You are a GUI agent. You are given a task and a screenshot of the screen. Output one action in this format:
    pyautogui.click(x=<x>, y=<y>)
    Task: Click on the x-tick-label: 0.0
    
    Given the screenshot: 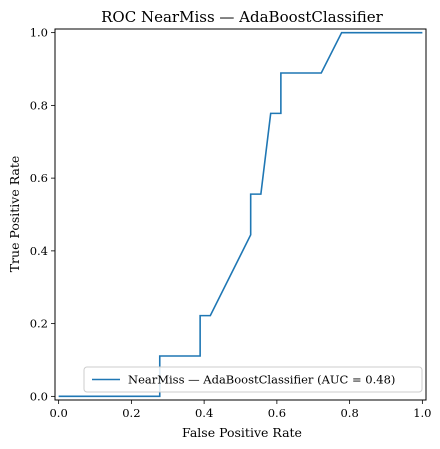 What is the action you would take?
    pyautogui.click(x=58, y=413)
    